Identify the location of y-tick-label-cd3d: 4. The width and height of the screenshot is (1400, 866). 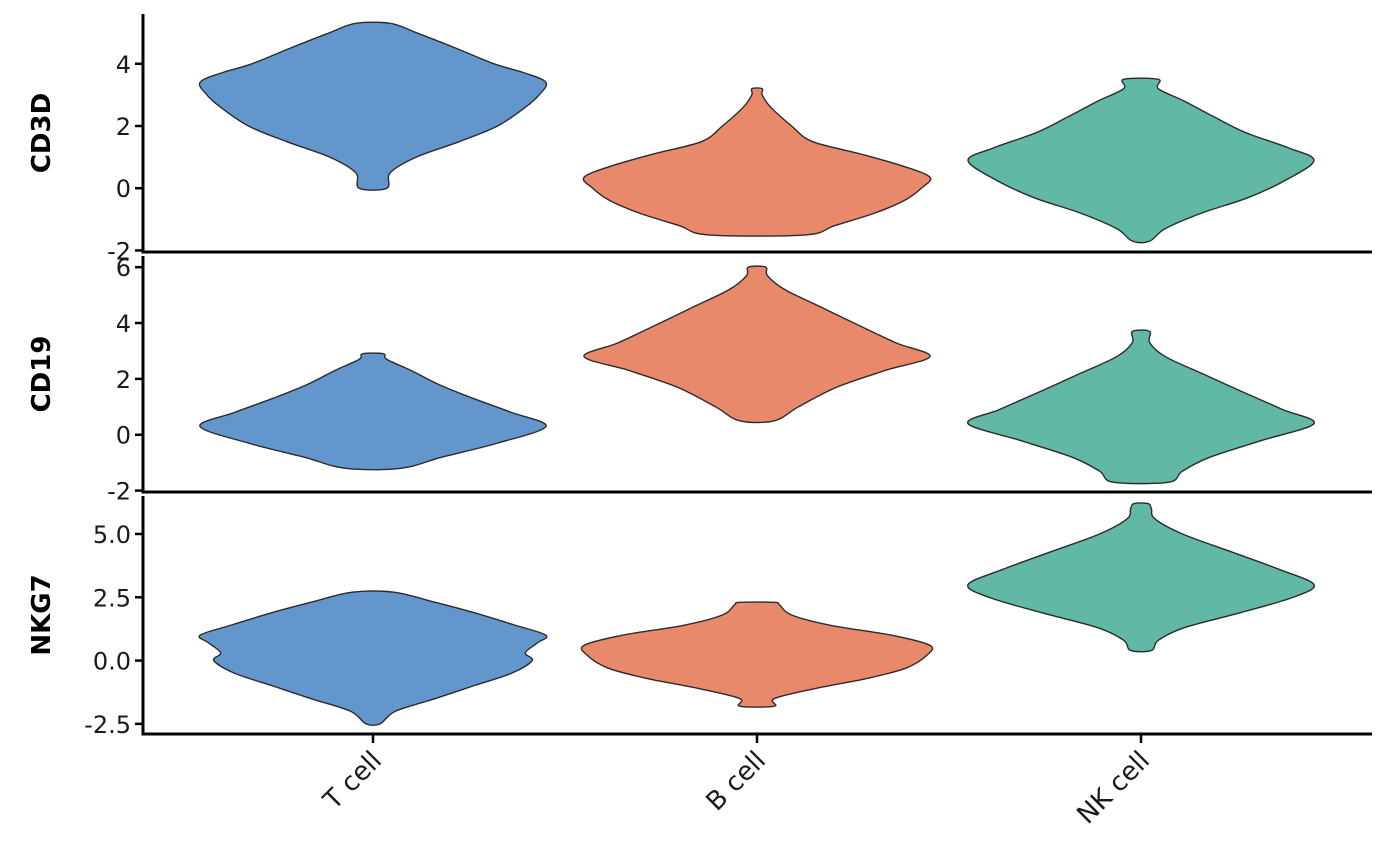
(123, 65).